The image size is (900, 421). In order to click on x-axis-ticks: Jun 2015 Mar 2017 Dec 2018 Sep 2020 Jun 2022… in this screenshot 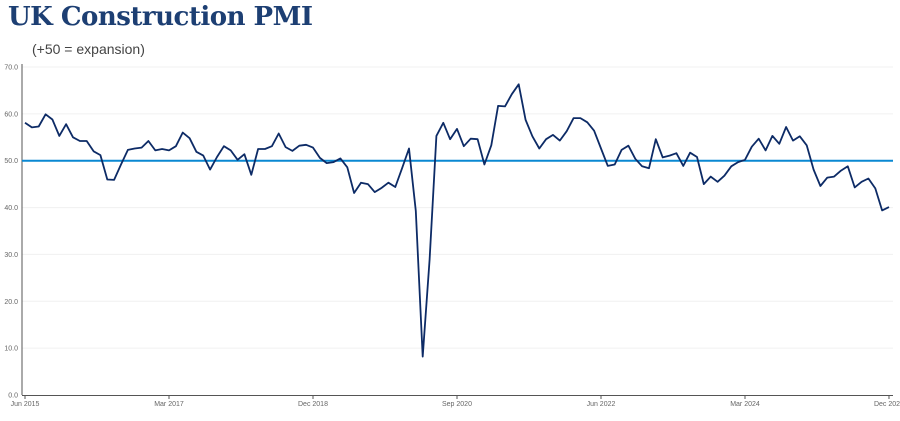, I will do `click(455, 401)`.